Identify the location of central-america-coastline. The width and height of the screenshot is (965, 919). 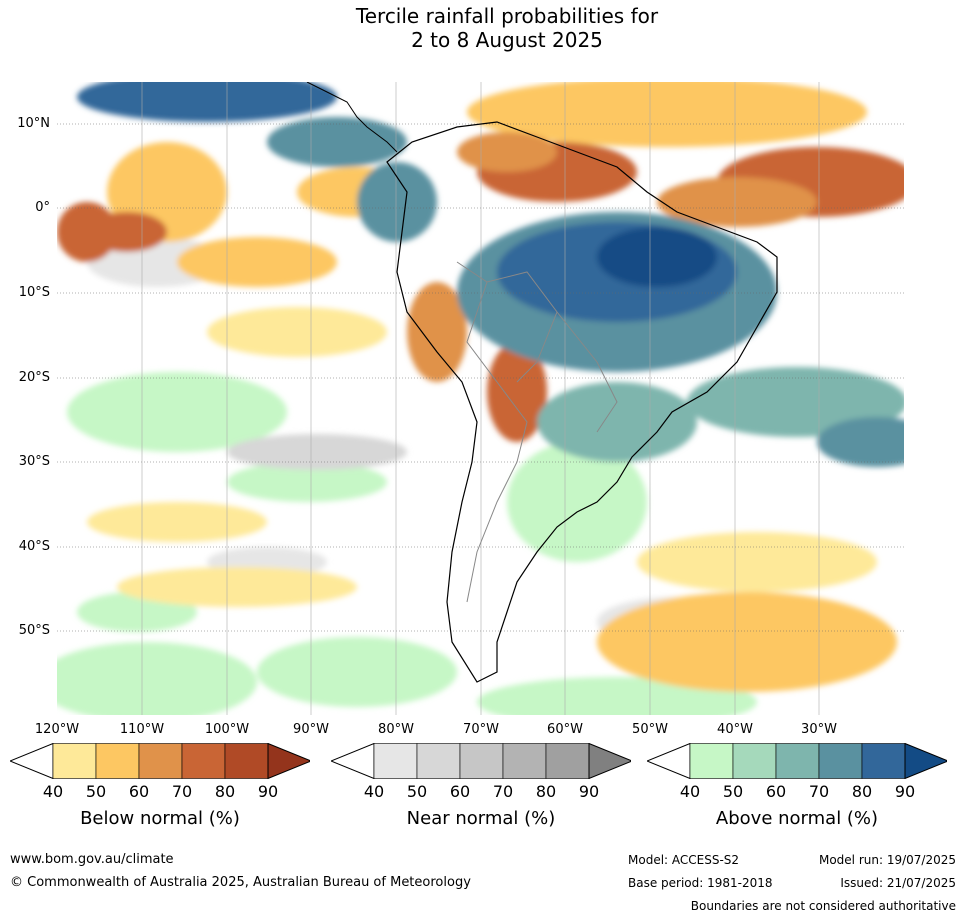
(352, 117).